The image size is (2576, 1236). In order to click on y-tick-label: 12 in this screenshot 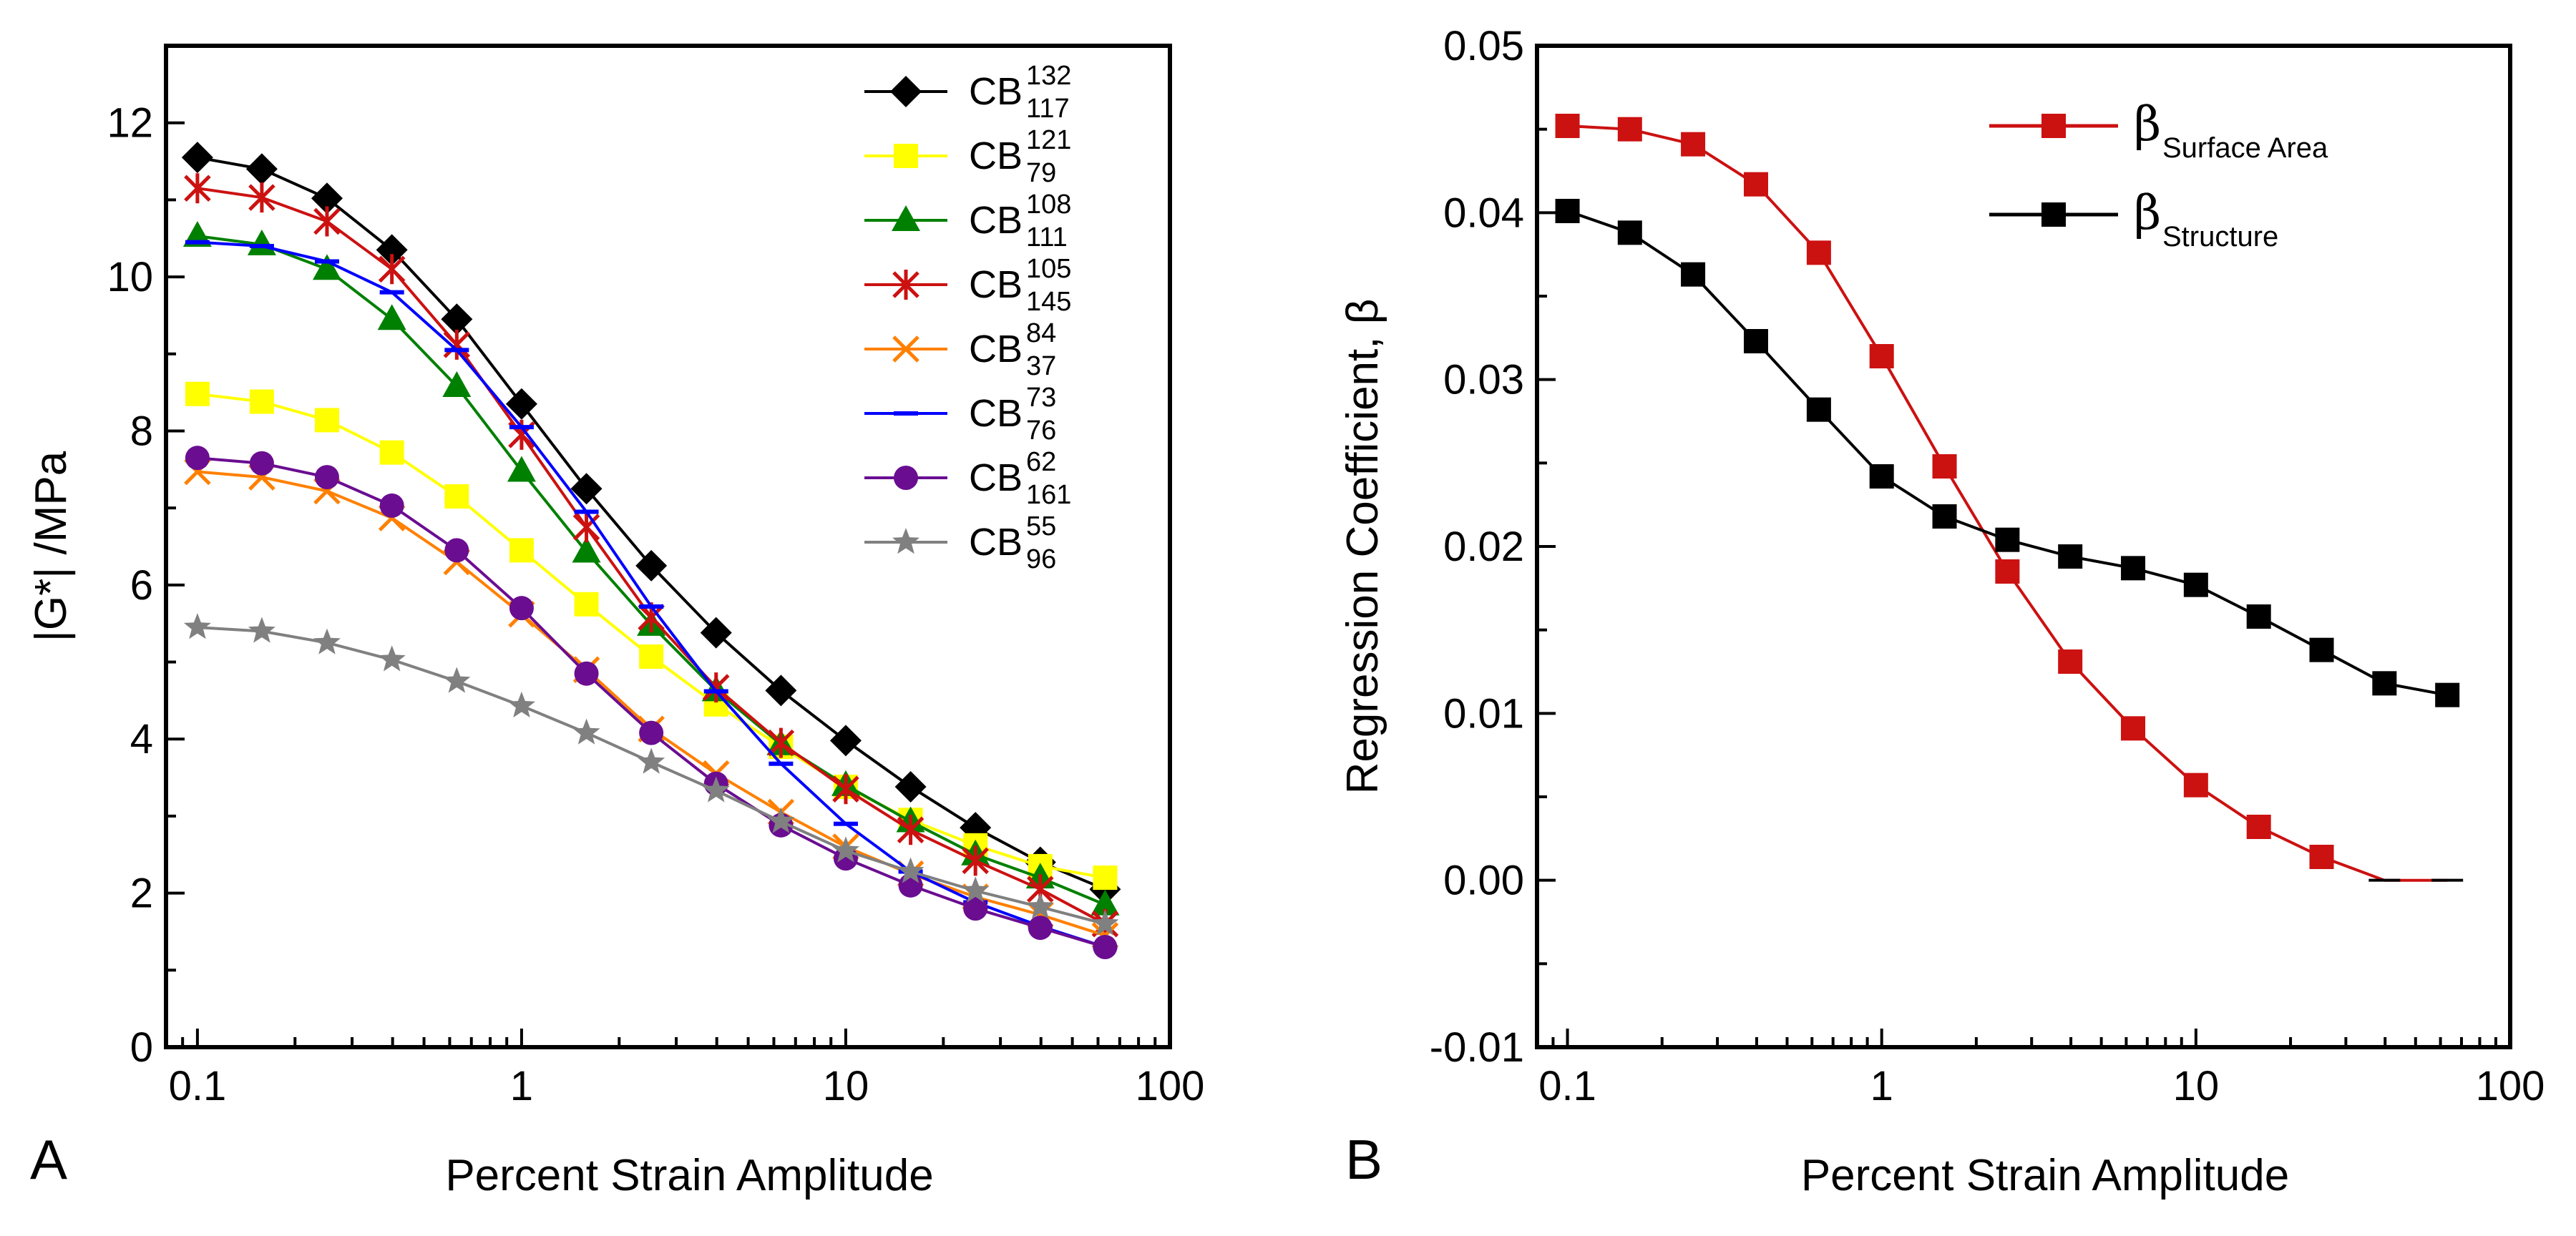, I will do `click(130, 124)`.